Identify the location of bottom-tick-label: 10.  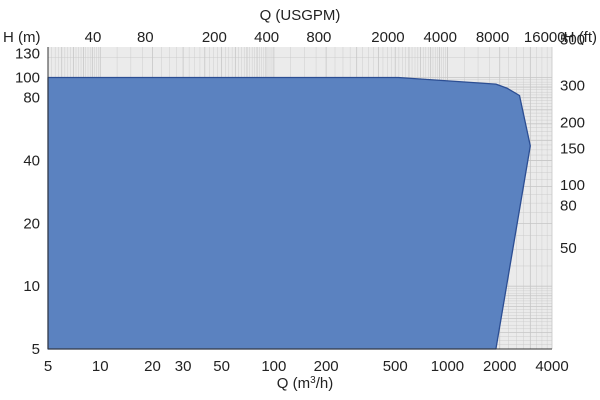
(100, 366).